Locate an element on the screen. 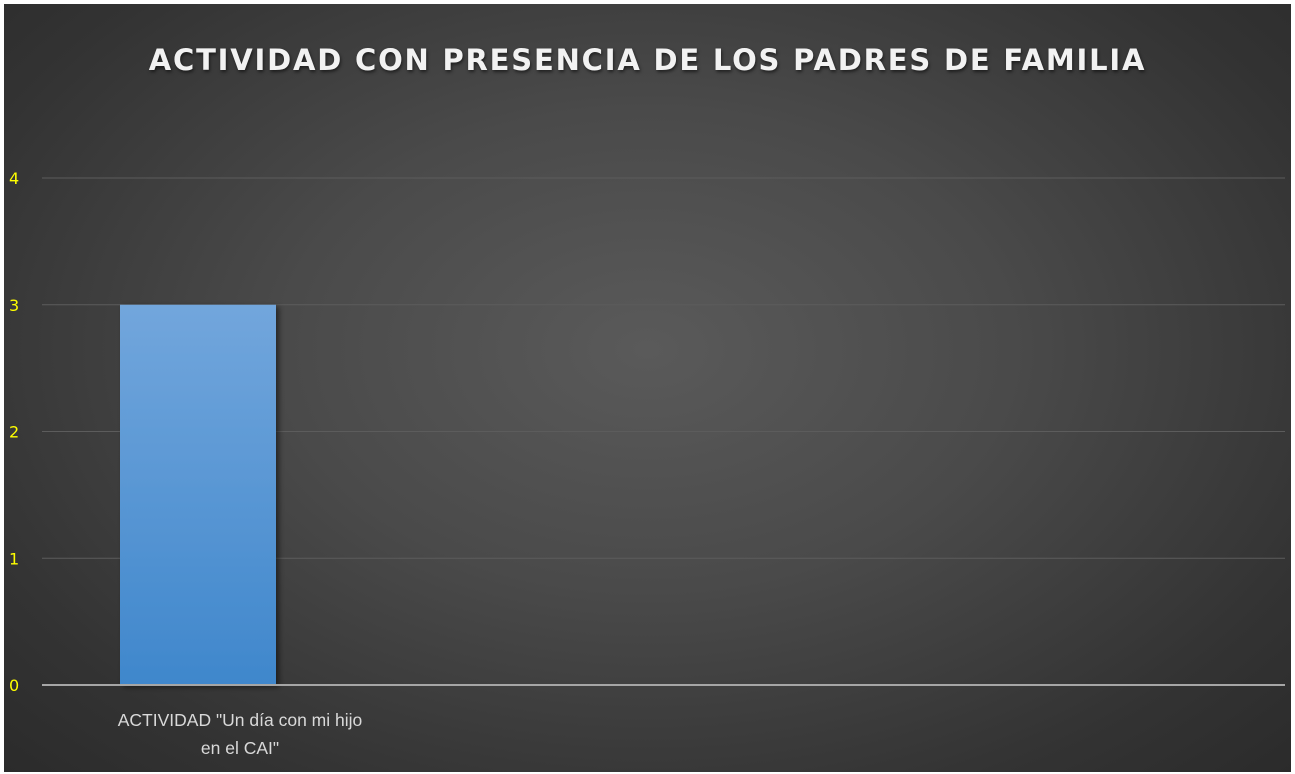 The width and height of the screenshot is (1295, 774). x-tick-label: ACTIVIDAD "Un día con mi hijo is located at coordinates (240, 720).